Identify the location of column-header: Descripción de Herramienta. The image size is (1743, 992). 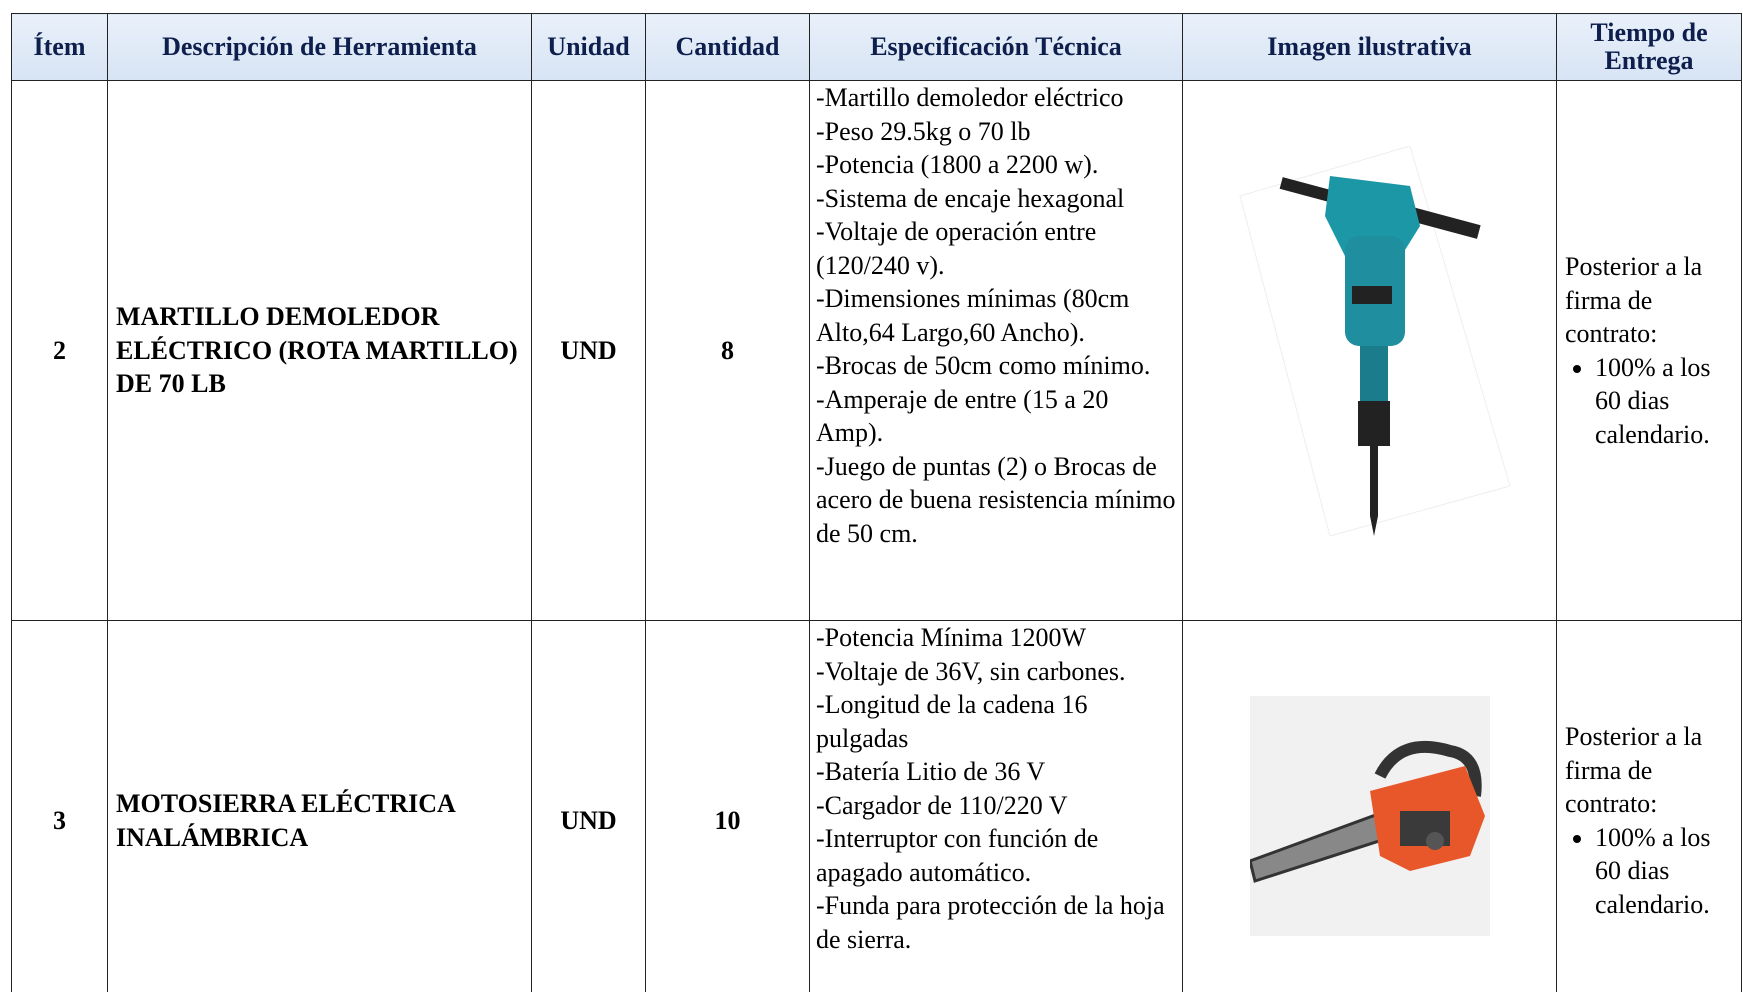
(319, 47).